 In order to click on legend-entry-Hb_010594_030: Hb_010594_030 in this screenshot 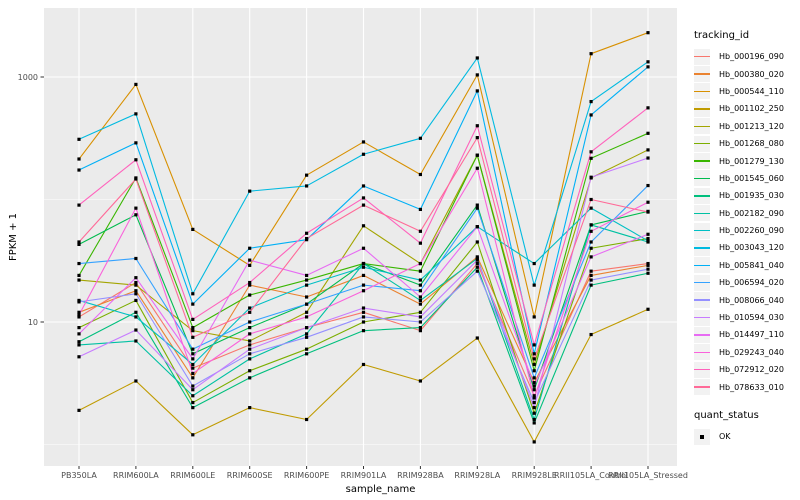, I will do `click(744, 317)`.